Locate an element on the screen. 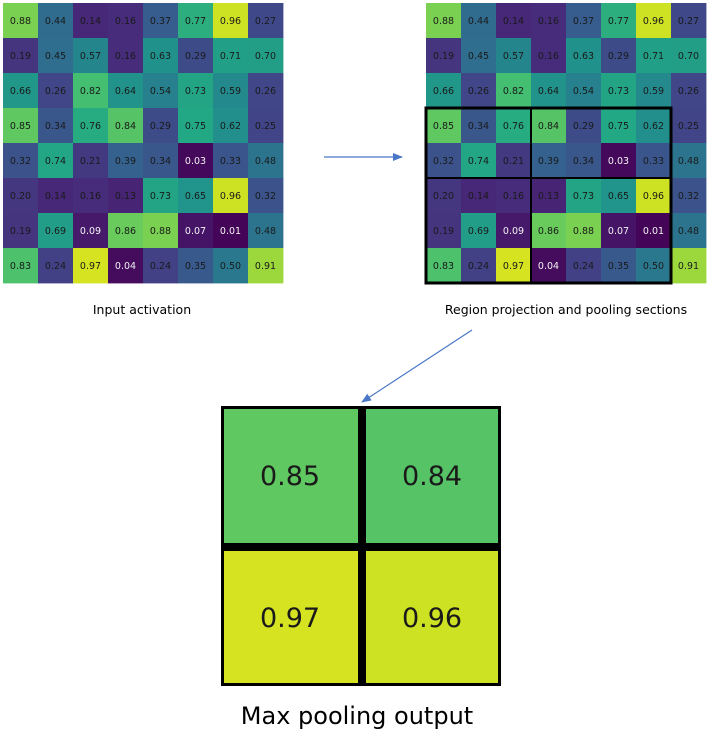 The width and height of the screenshot is (720, 735). input-cell-value: 0.57 is located at coordinates (90, 56).